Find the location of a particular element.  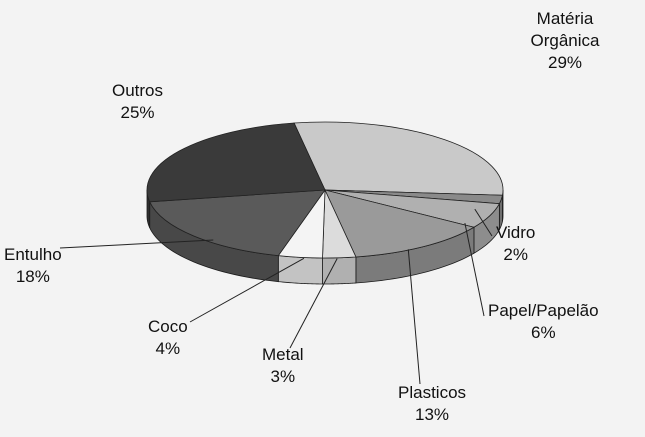

slice-label: Plasticos 13% is located at coordinates (432, 404).